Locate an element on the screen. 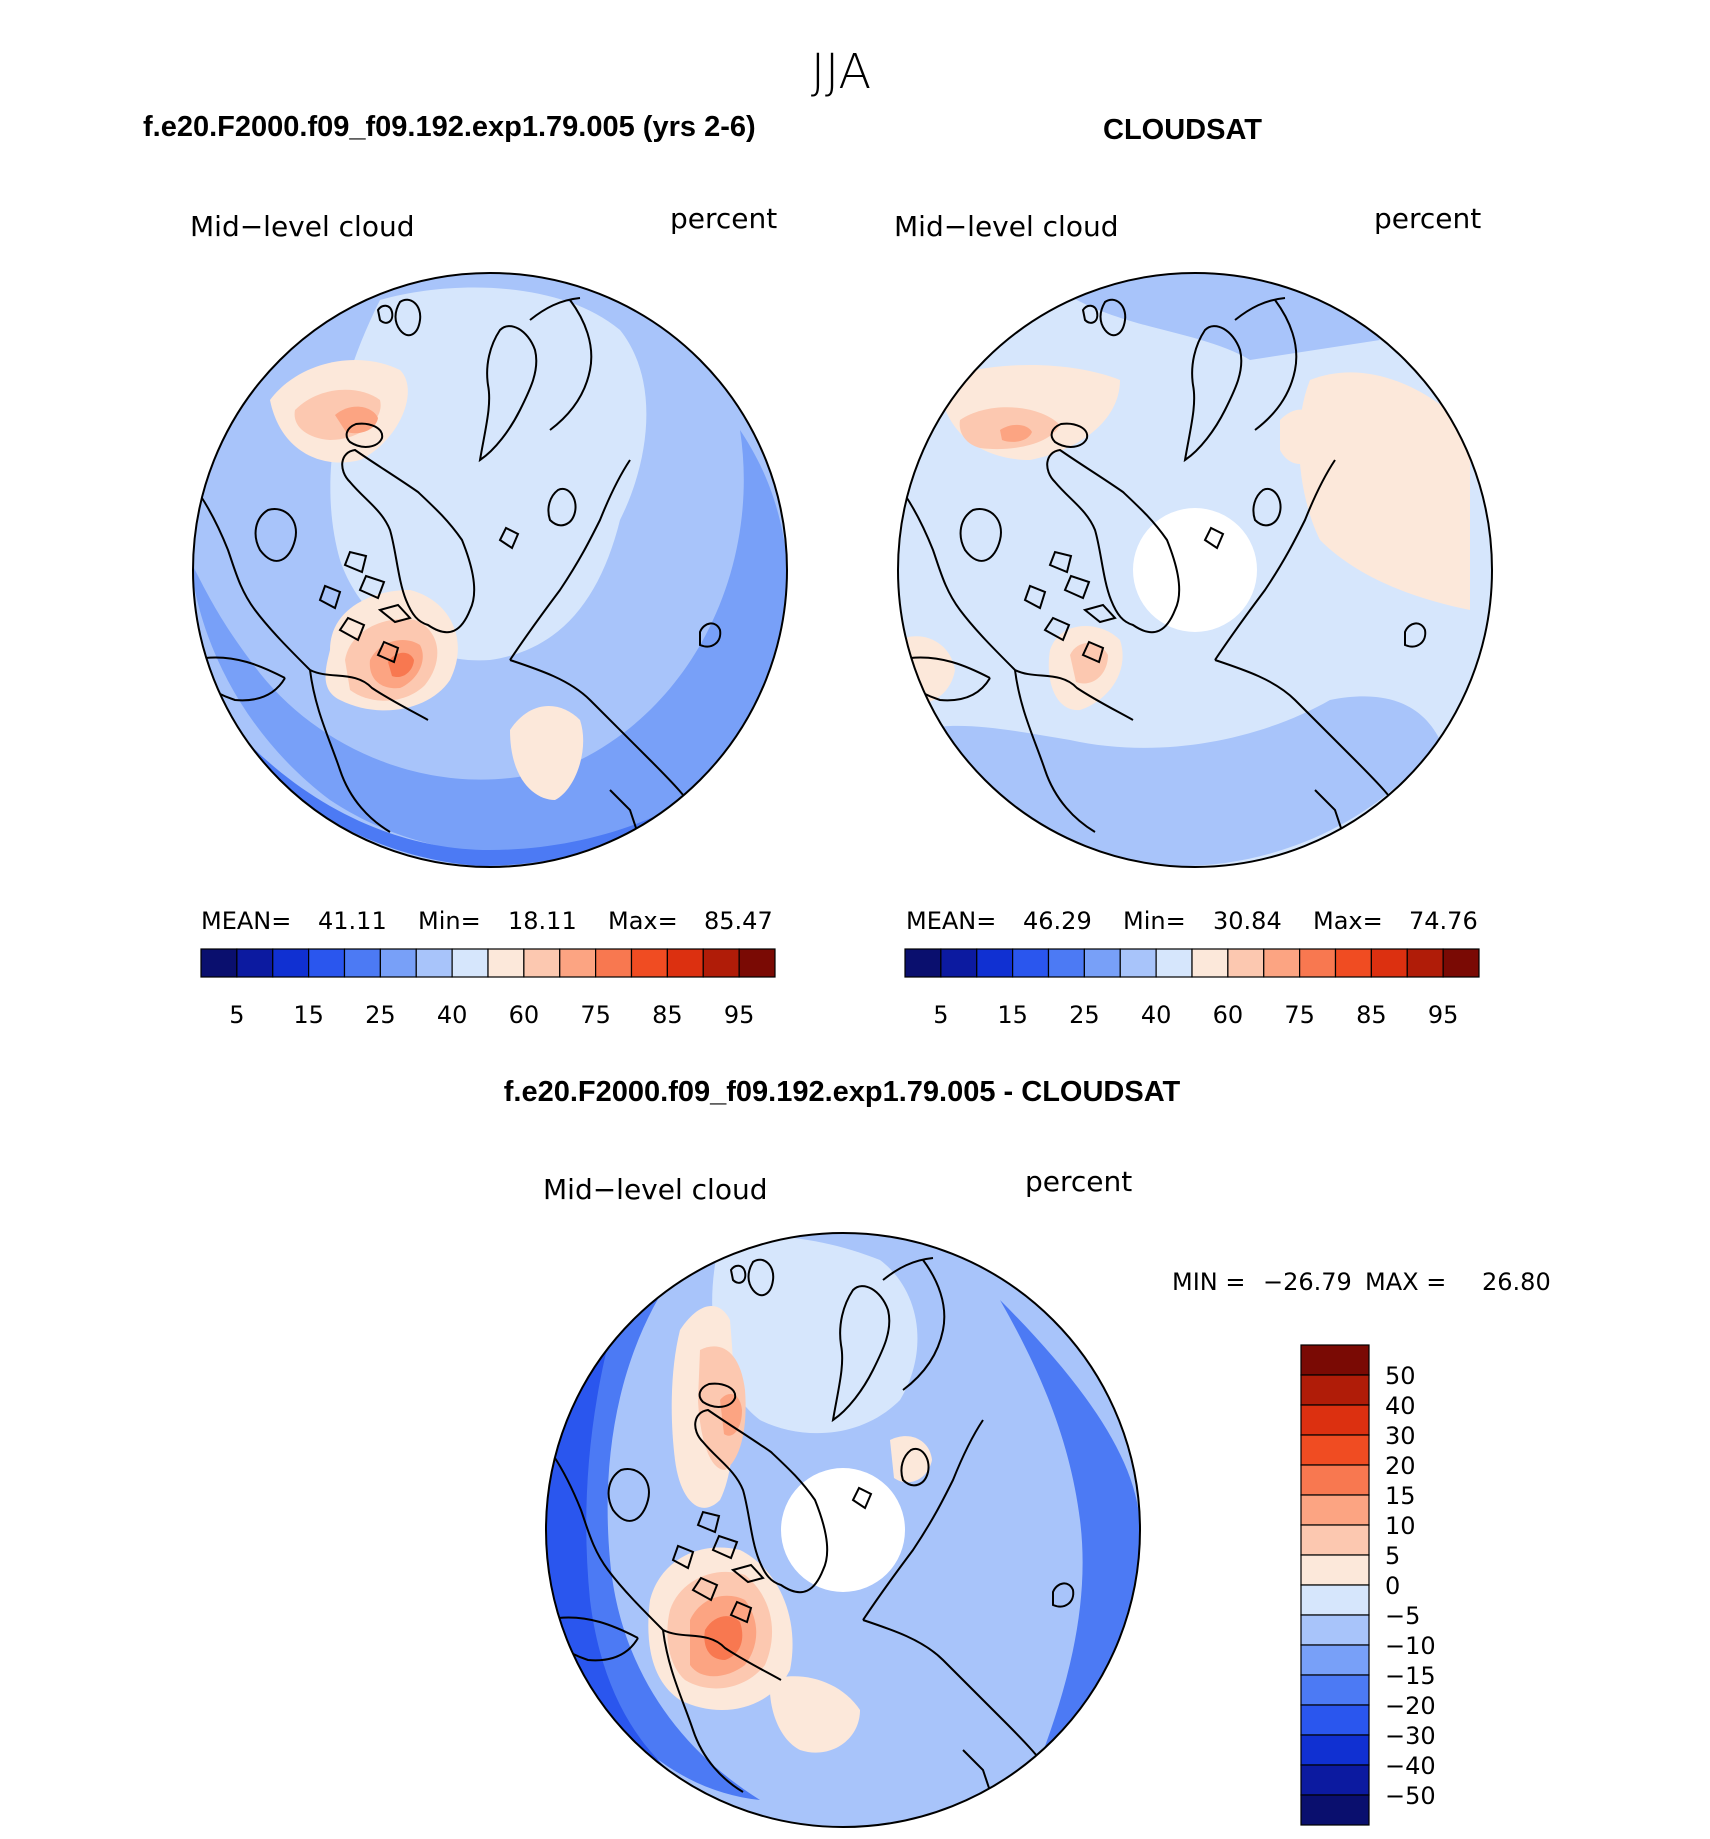  colorbar-tick-label: −40 is located at coordinates (1410, 1766).